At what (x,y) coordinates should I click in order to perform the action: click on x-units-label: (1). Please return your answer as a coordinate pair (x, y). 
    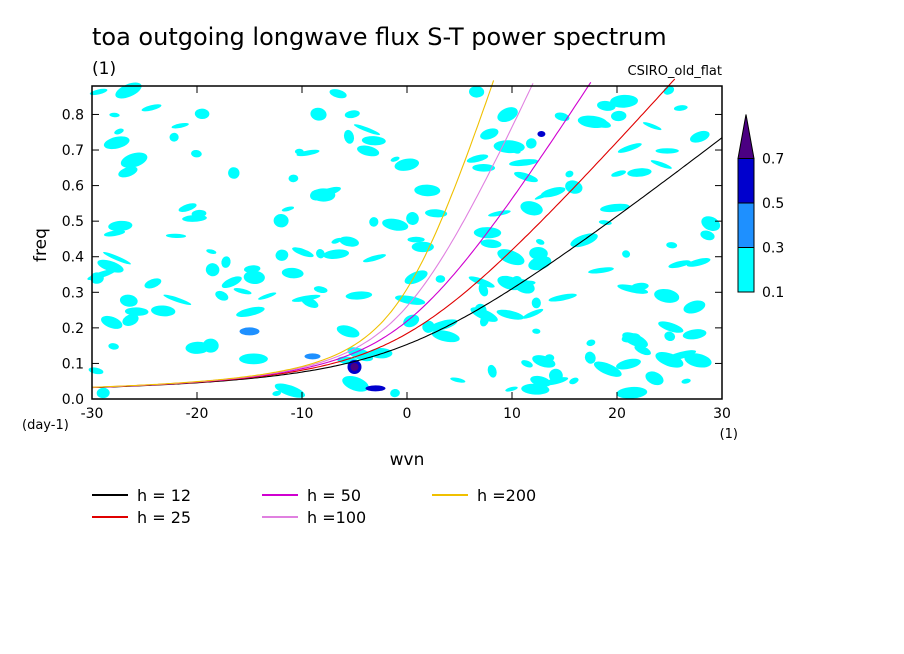
    Looking at the image, I should click on (729, 434).